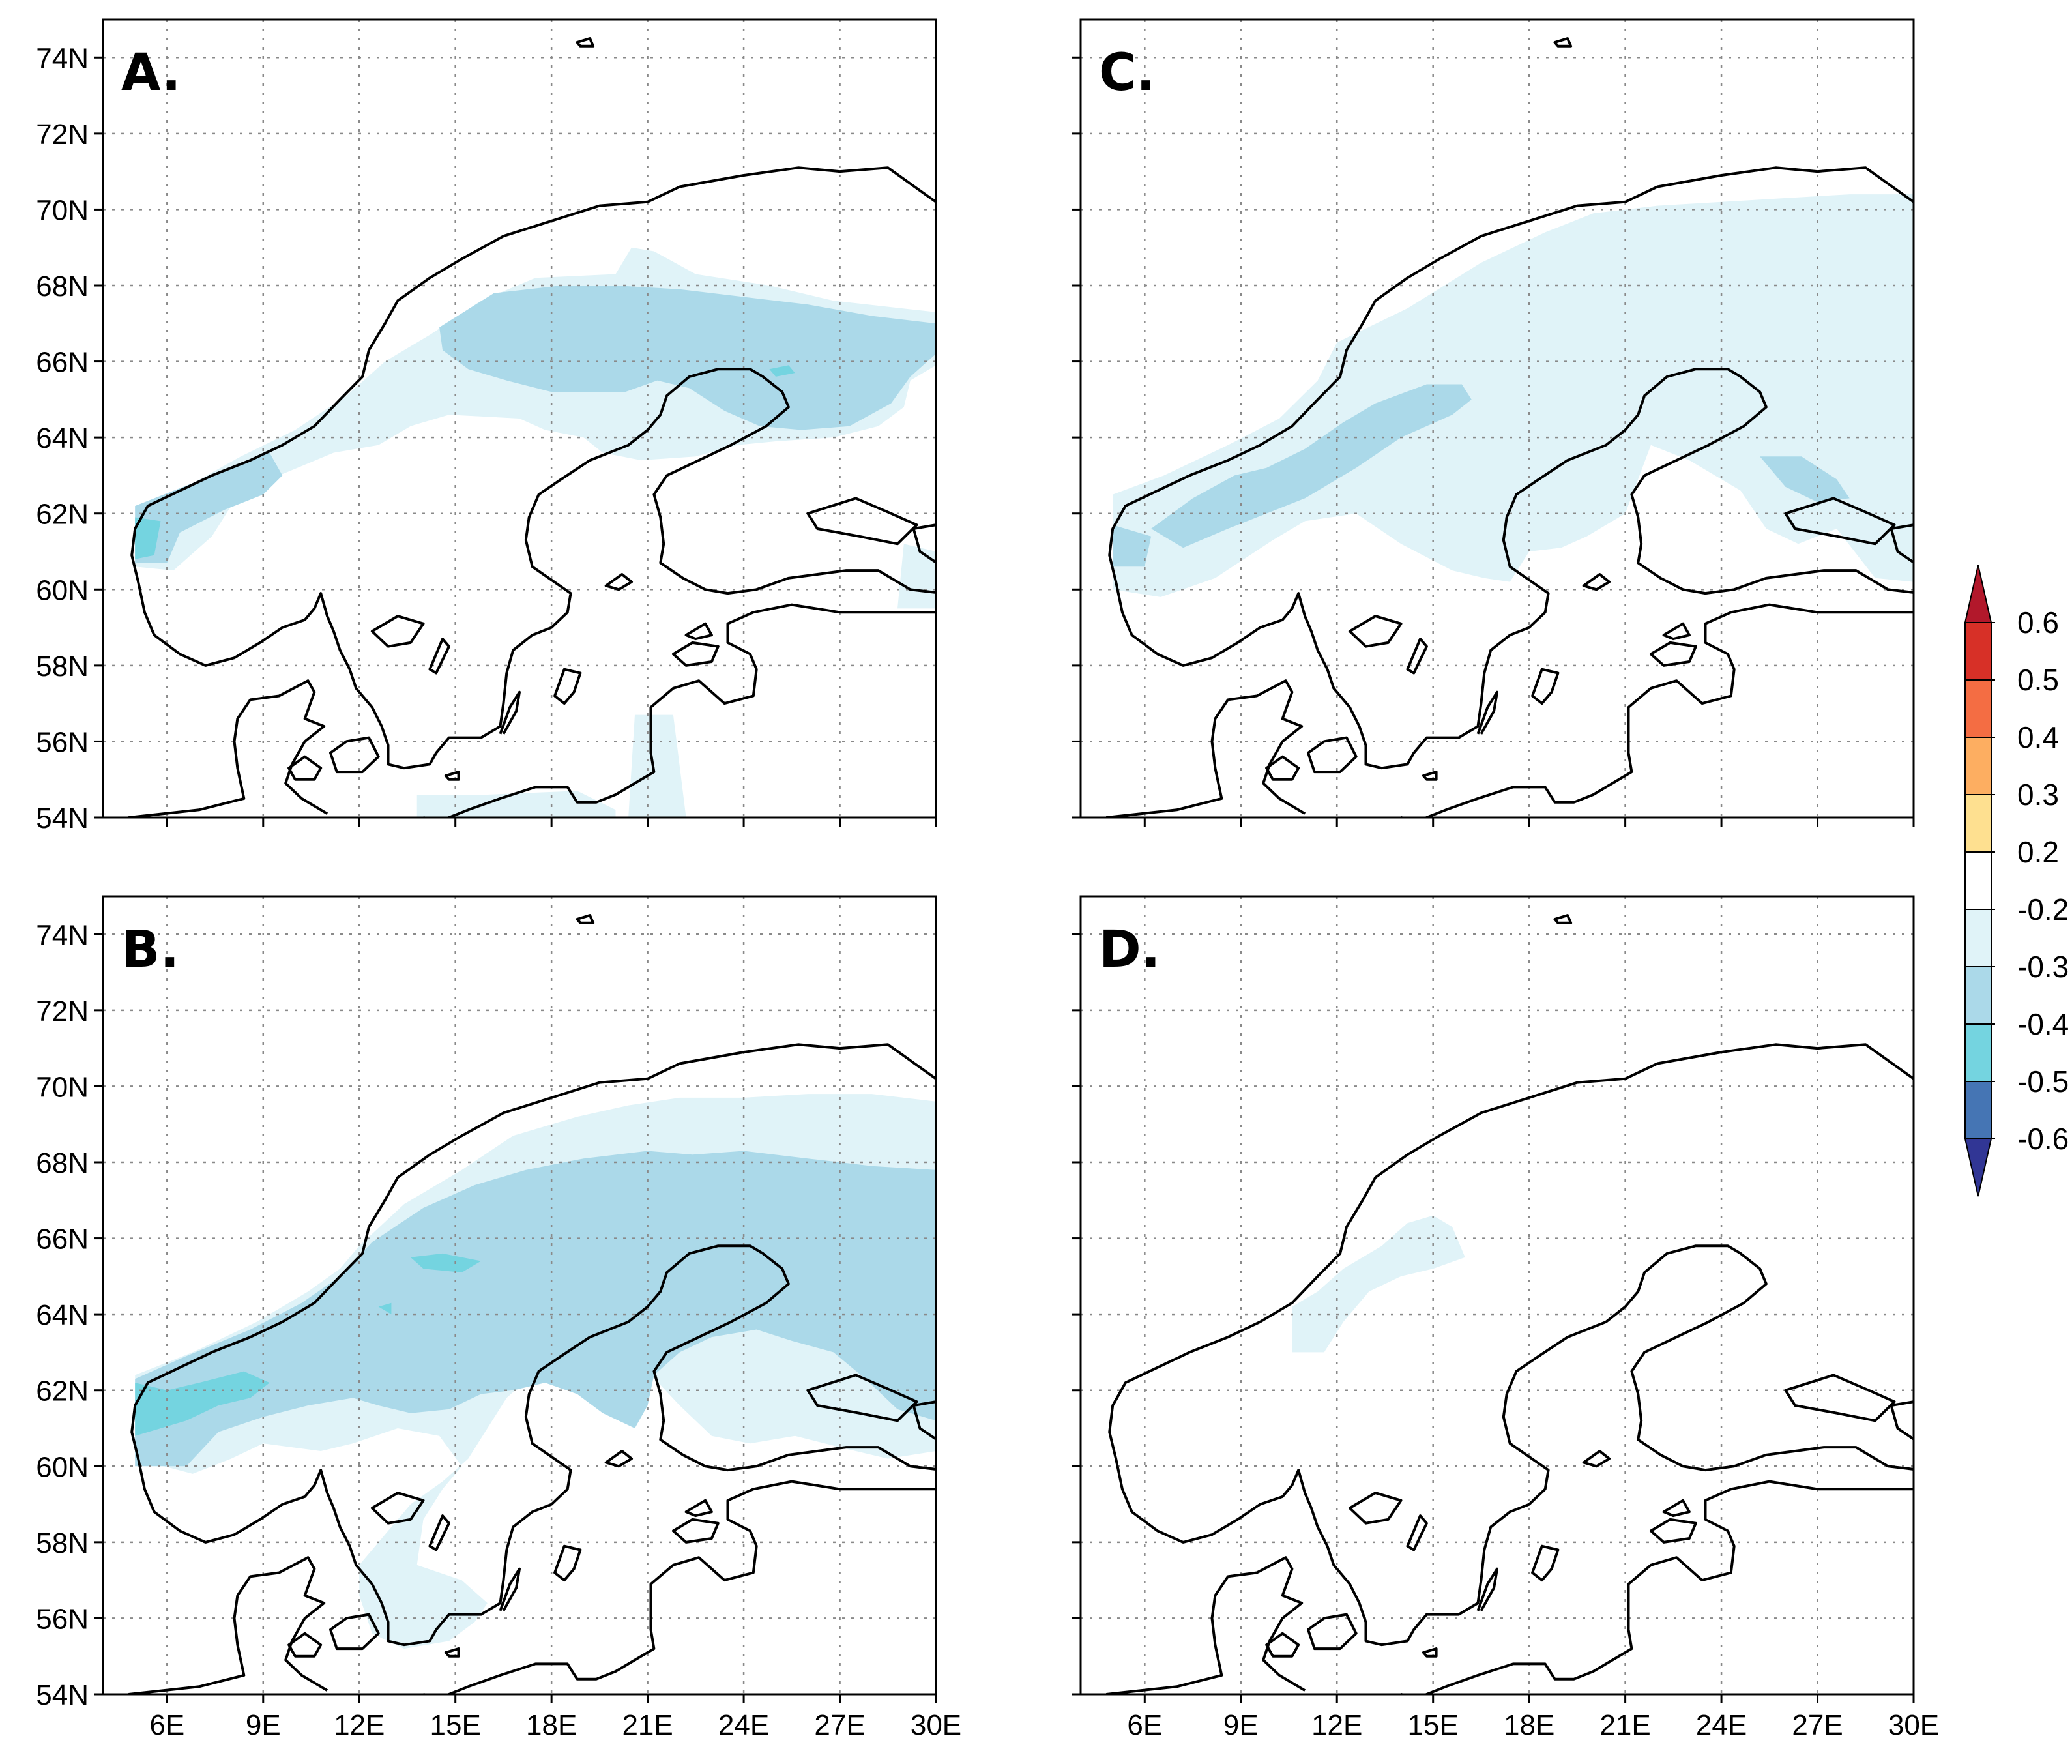 Image resolution: width=2072 pixels, height=1764 pixels. I want to click on coastline-vanern, so click(397, 1508).